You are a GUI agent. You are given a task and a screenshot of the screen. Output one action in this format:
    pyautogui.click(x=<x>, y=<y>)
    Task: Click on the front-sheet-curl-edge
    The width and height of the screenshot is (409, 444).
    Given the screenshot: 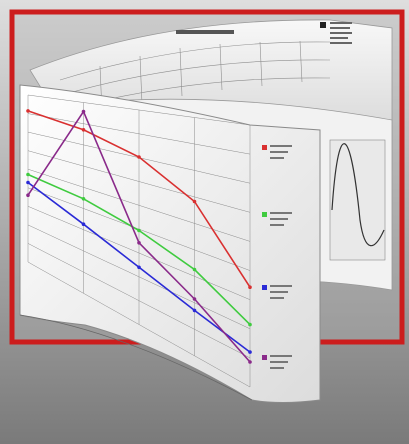 What is the action you would take?
    pyautogui.click(x=136, y=357)
    